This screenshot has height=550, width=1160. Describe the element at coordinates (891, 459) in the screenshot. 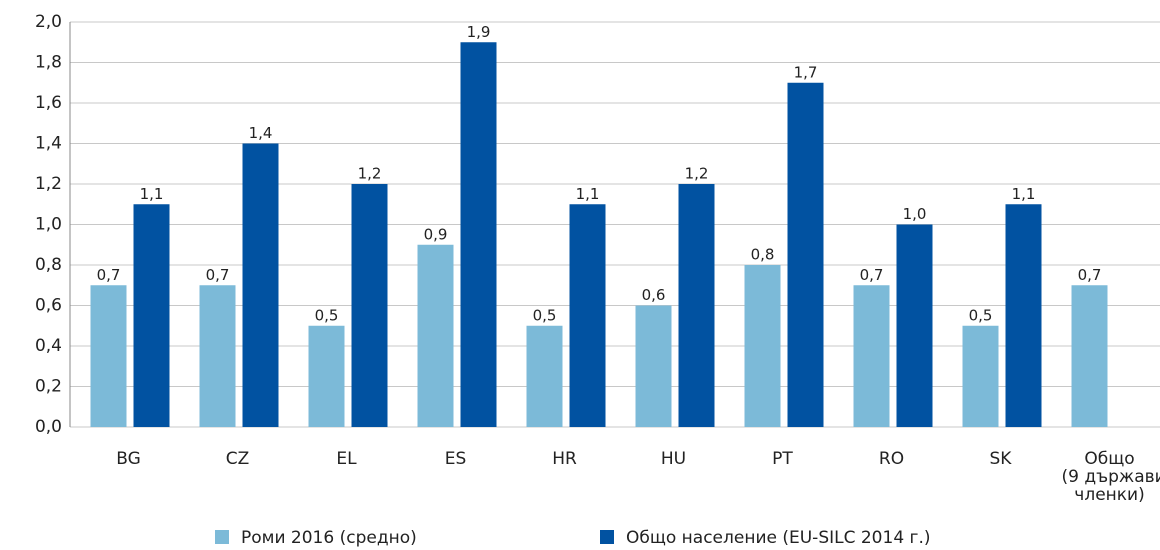

I see `x-tick-label: RO` at that location.